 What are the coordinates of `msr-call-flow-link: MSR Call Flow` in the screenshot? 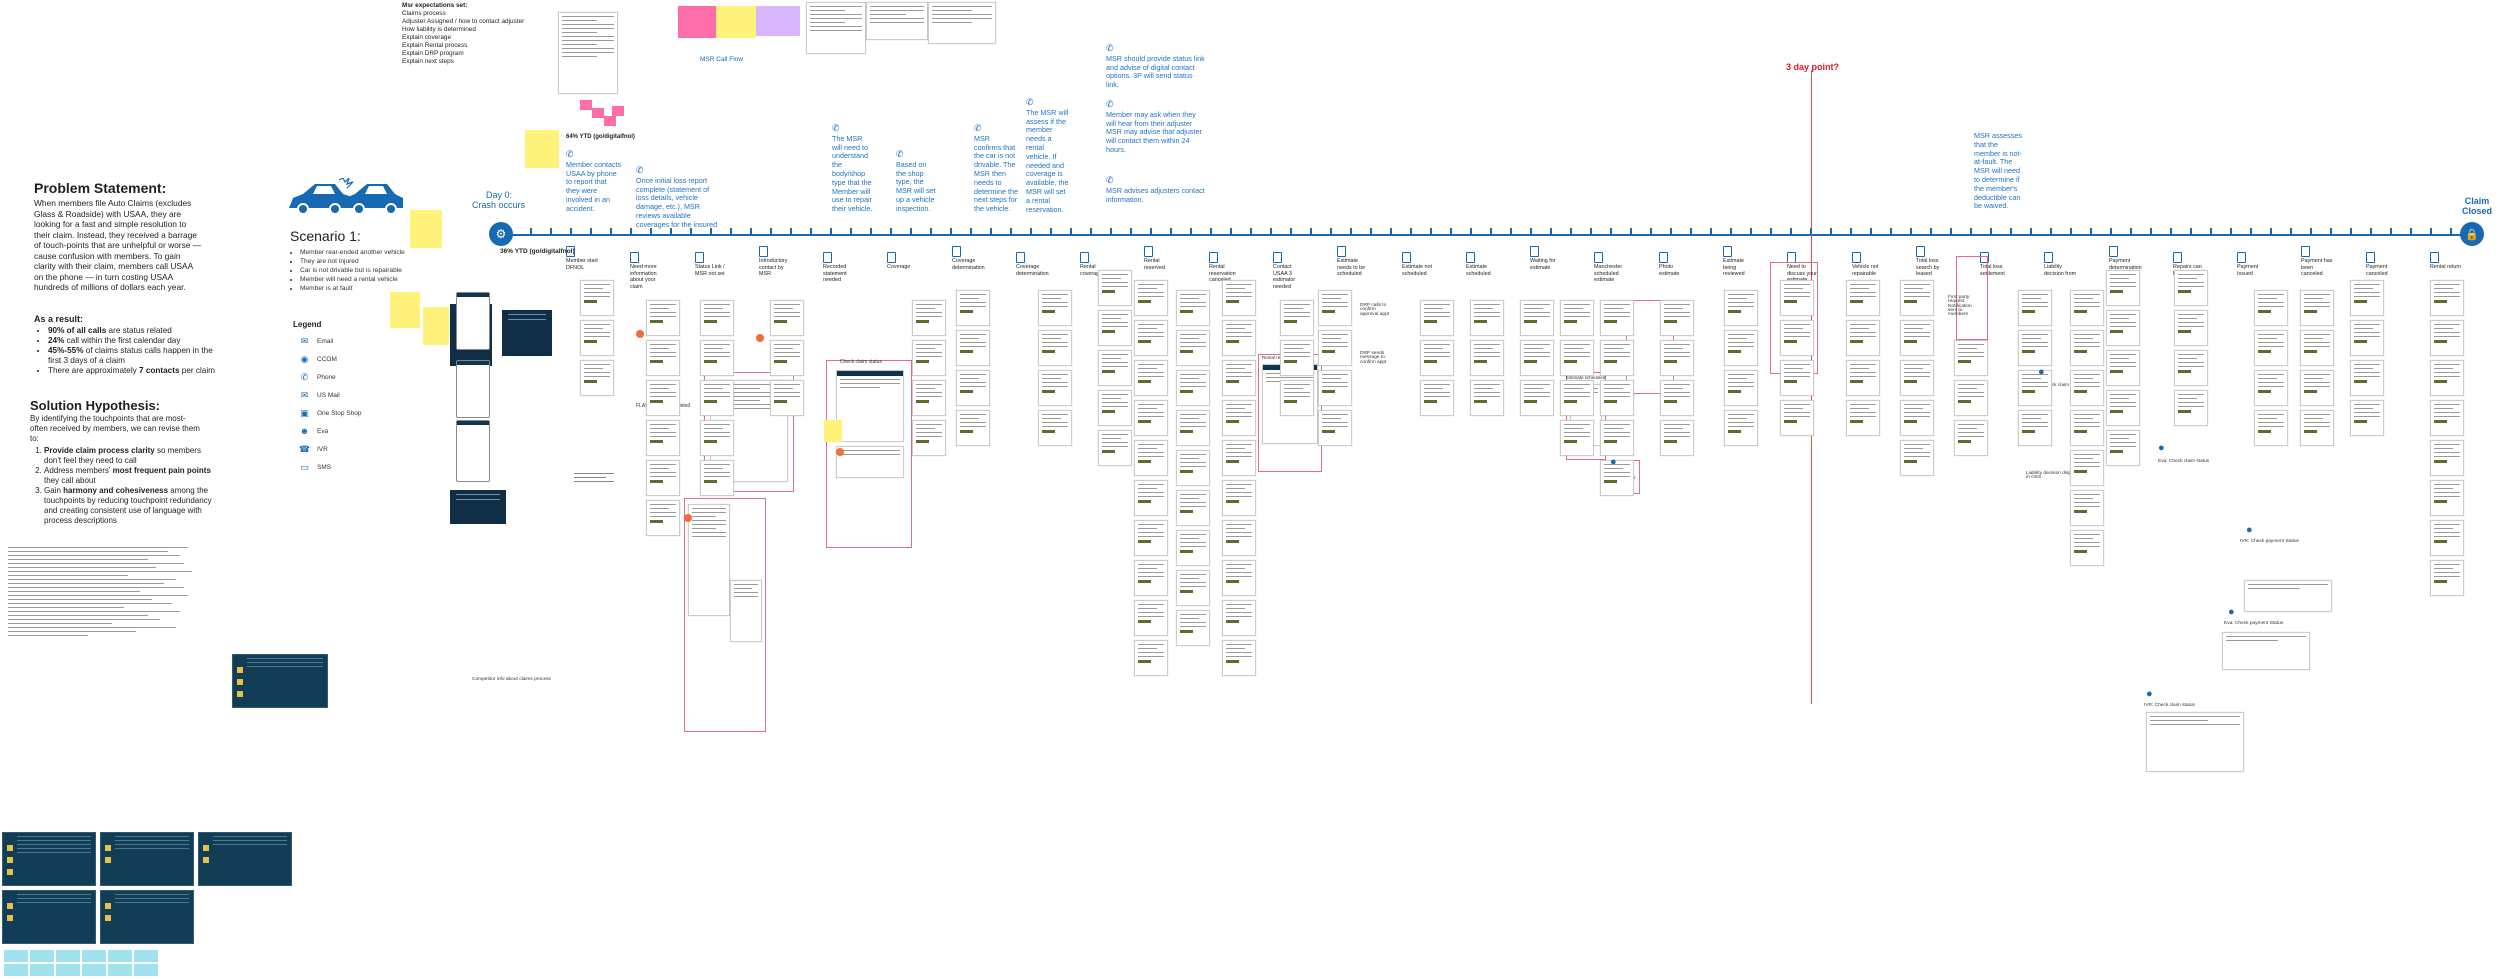 It's located at (721, 59).